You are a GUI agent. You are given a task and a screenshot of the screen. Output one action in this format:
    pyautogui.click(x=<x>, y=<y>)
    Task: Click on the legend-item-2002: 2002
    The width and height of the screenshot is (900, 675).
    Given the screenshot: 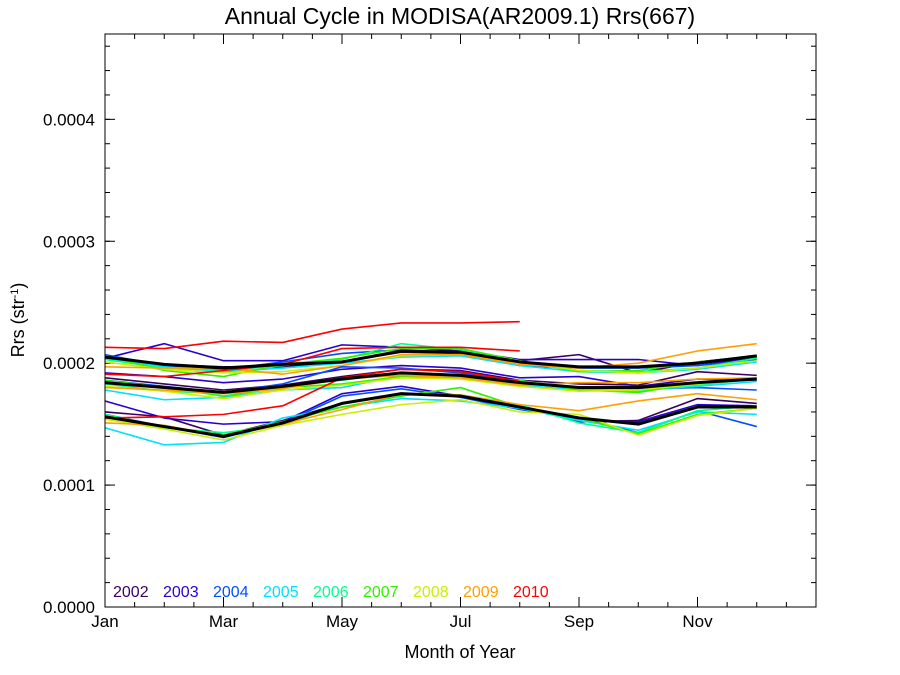 What is the action you would take?
    pyautogui.click(x=131, y=592)
    